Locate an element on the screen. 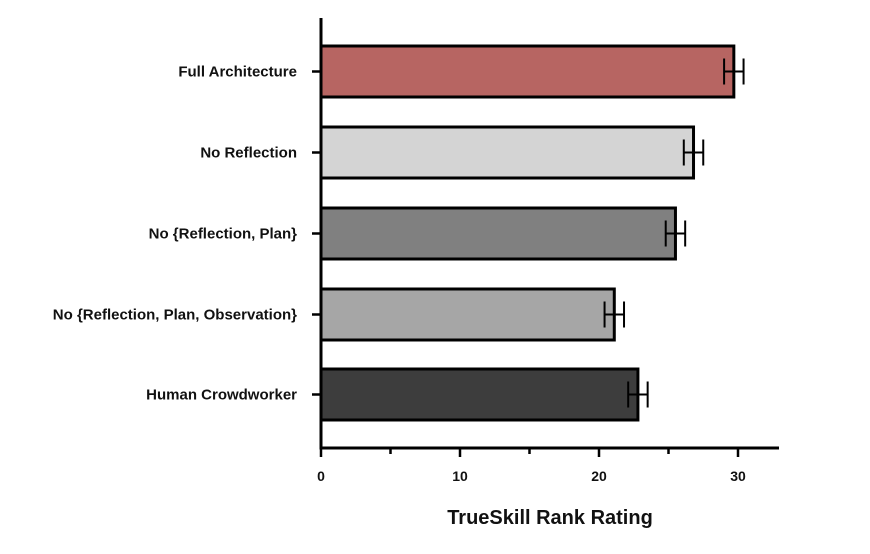 The height and width of the screenshot is (554, 870). x-tick-label: 0 is located at coordinates (321, 476).